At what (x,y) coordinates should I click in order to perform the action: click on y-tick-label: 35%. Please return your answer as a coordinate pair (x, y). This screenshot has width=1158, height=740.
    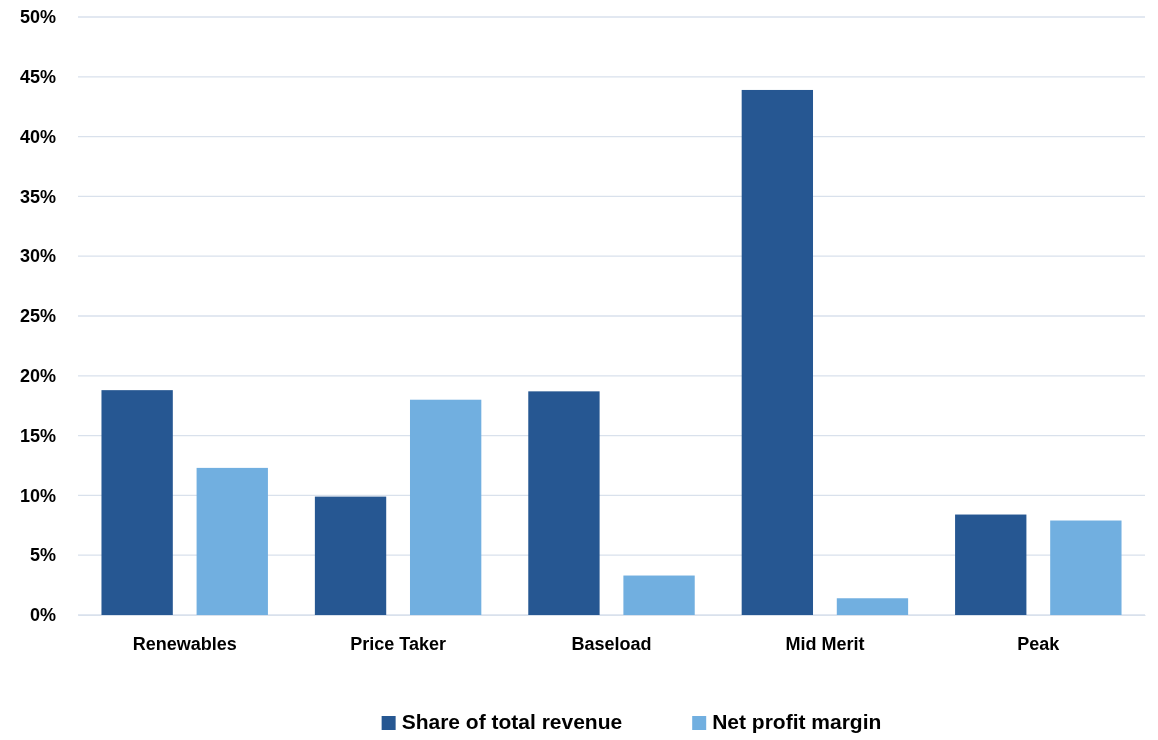
    Looking at the image, I should click on (37, 196).